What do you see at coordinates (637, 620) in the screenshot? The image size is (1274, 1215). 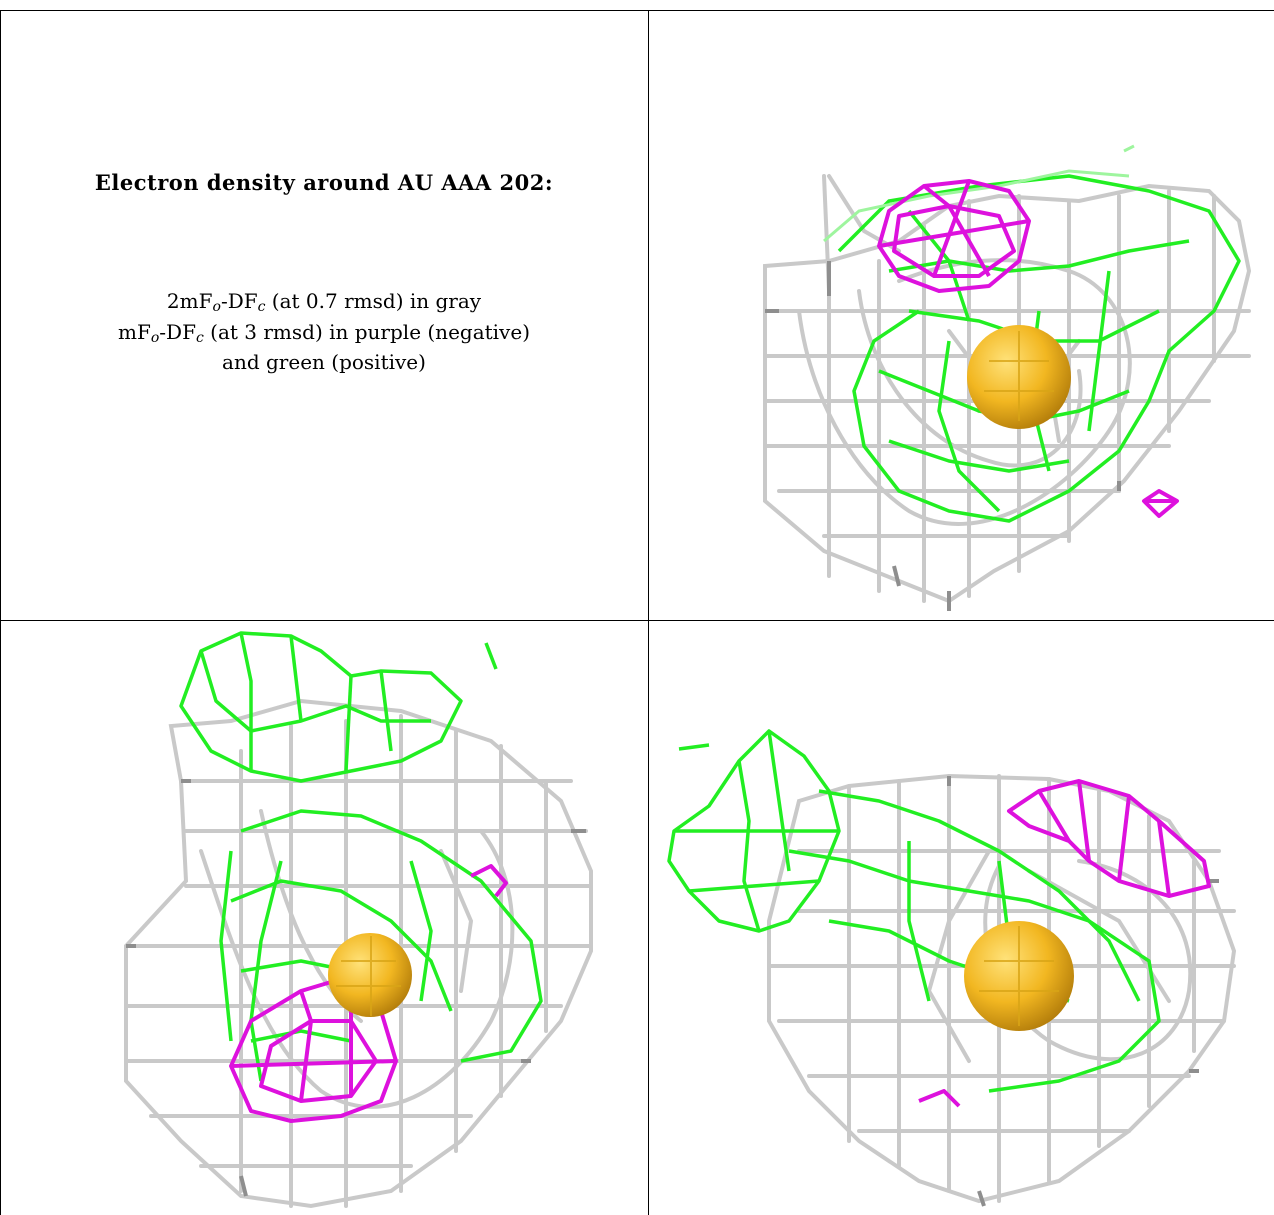 I see `border-middle-horizontal` at bounding box center [637, 620].